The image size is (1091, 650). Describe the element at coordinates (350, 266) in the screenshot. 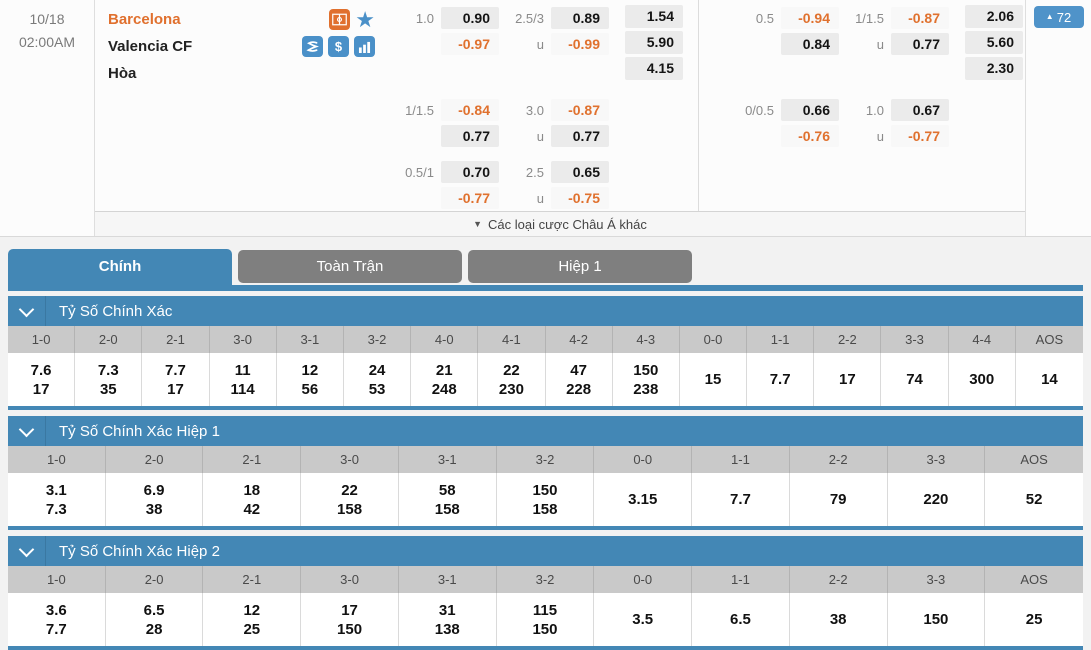

I see `tab-toan-tran: Toàn Trận` at that location.